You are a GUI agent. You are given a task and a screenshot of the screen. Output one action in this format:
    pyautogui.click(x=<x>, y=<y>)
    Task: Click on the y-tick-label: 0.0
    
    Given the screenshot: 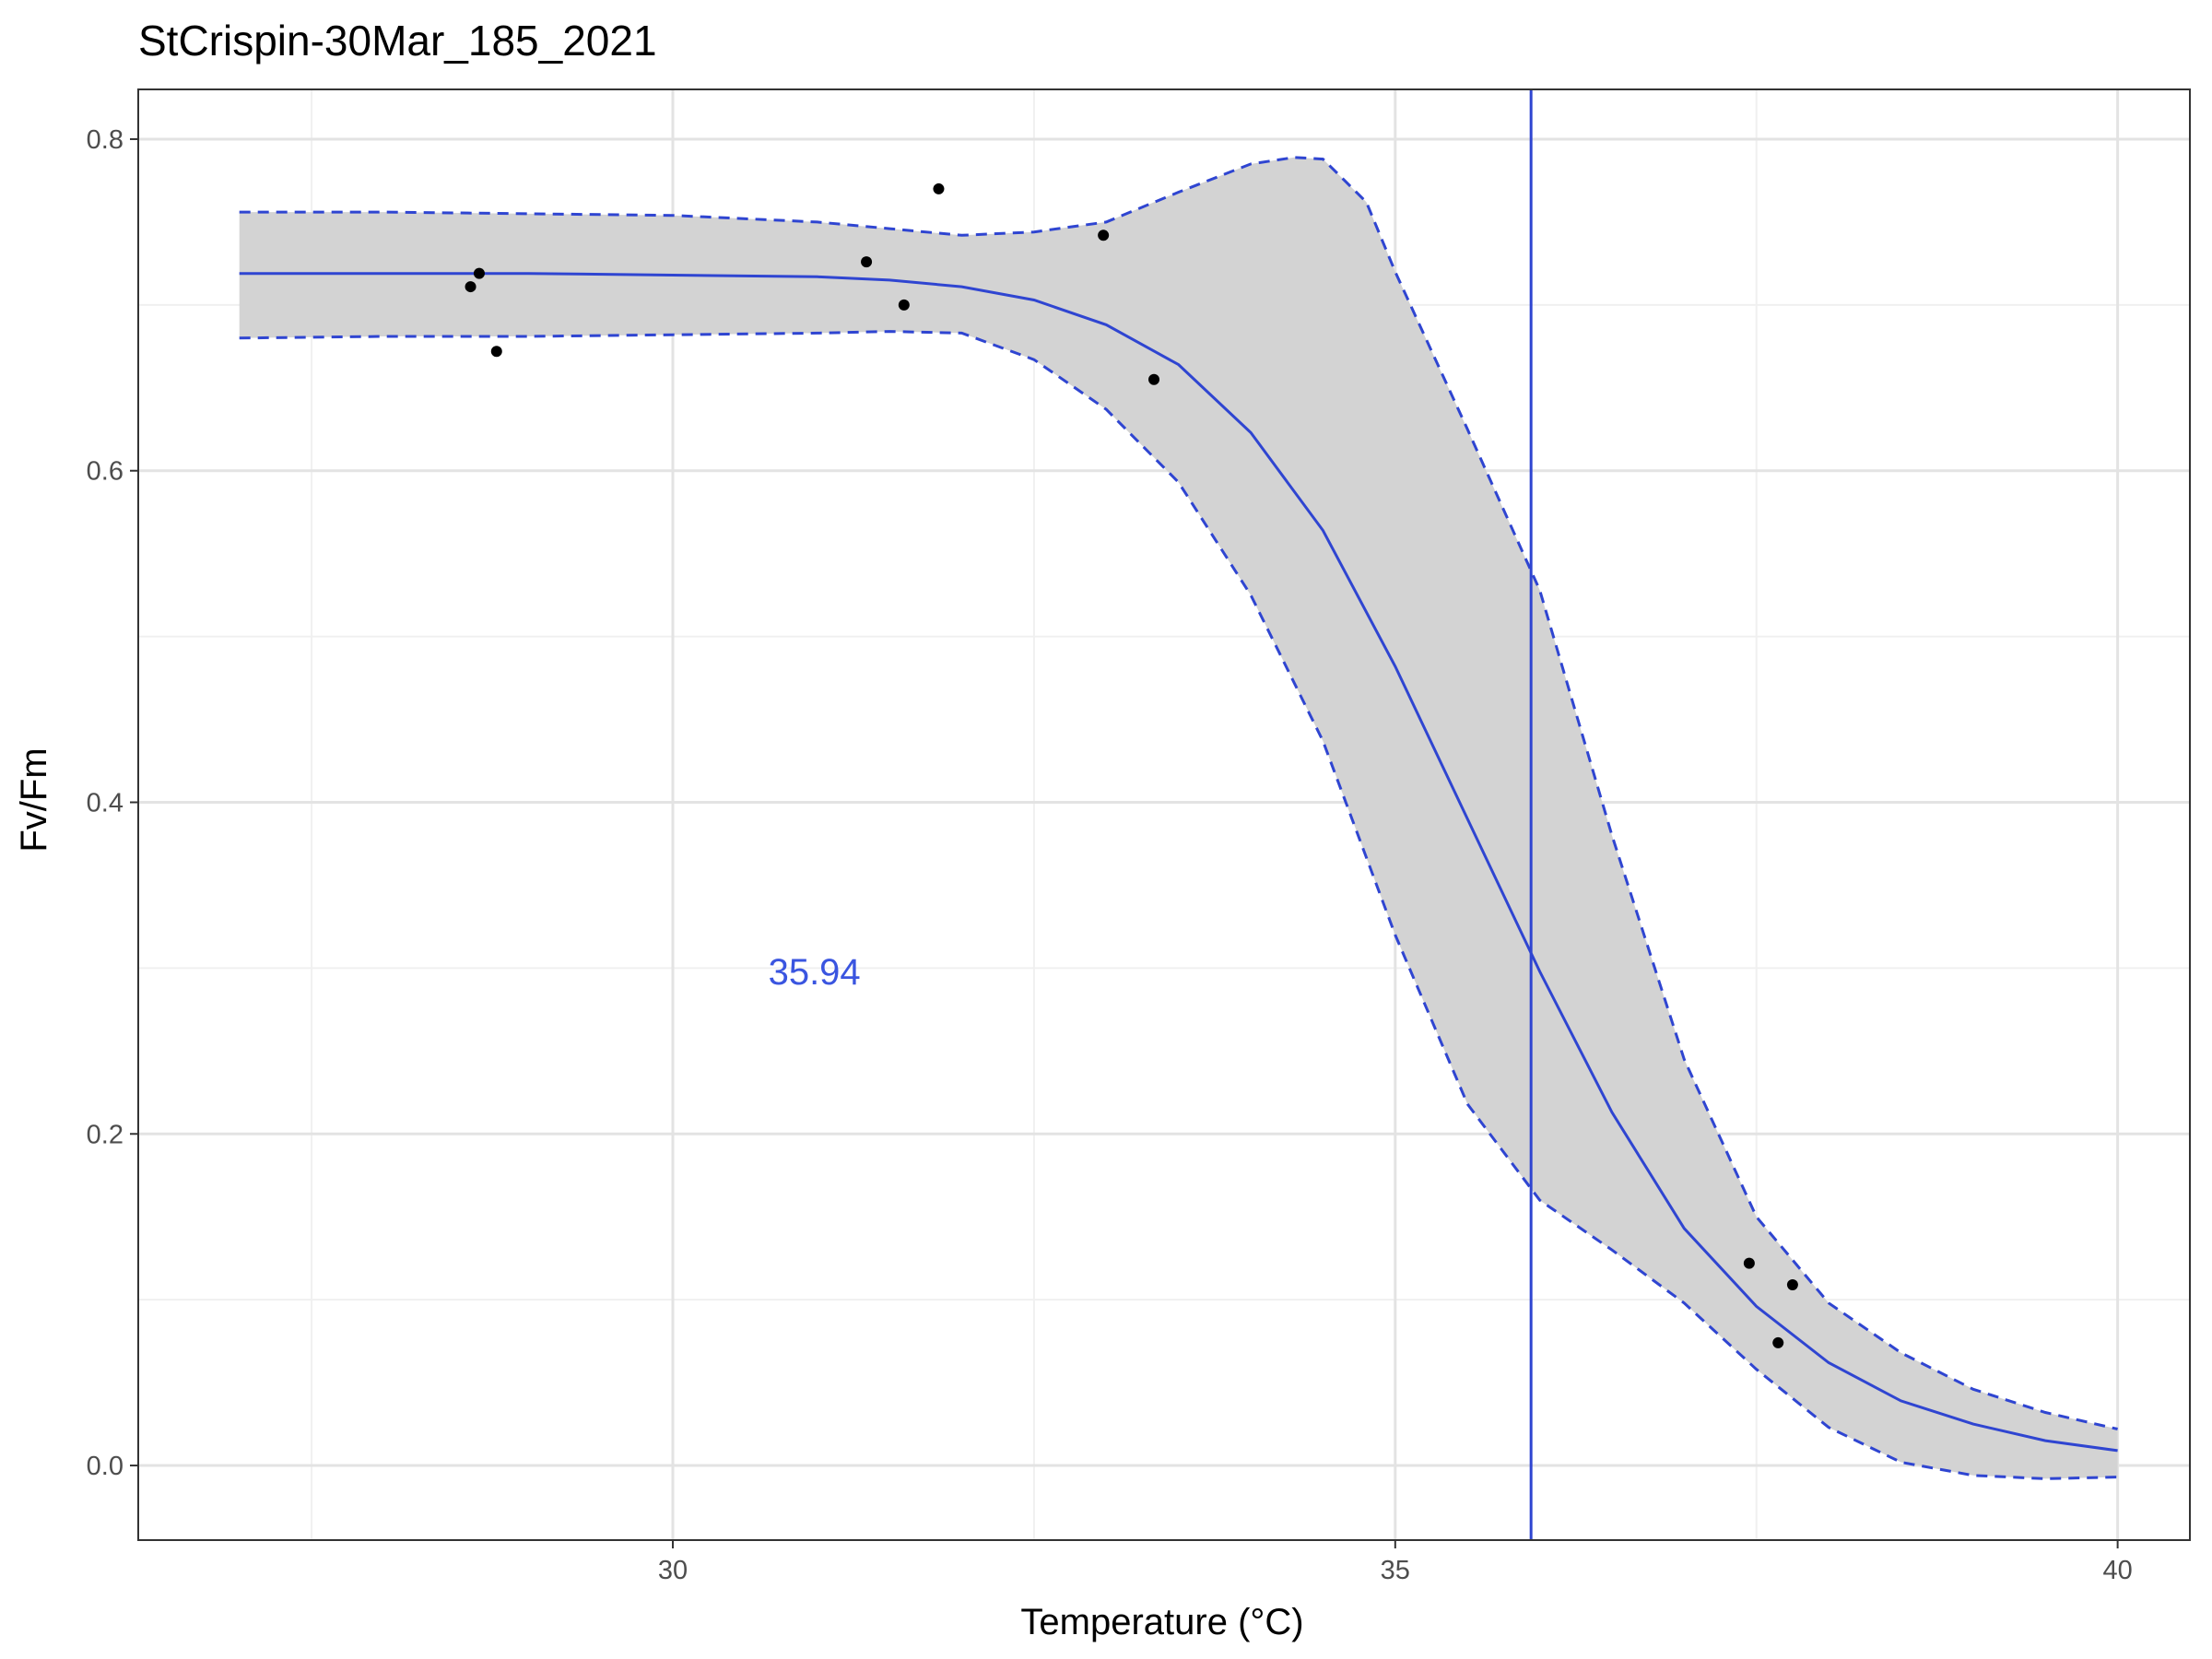 What is the action you would take?
    pyautogui.click(x=105, y=1466)
    